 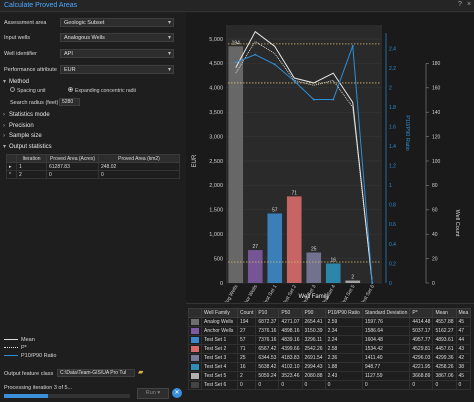 I want to click on well-identifier-select: API ▾, so click(x=117, y=53).